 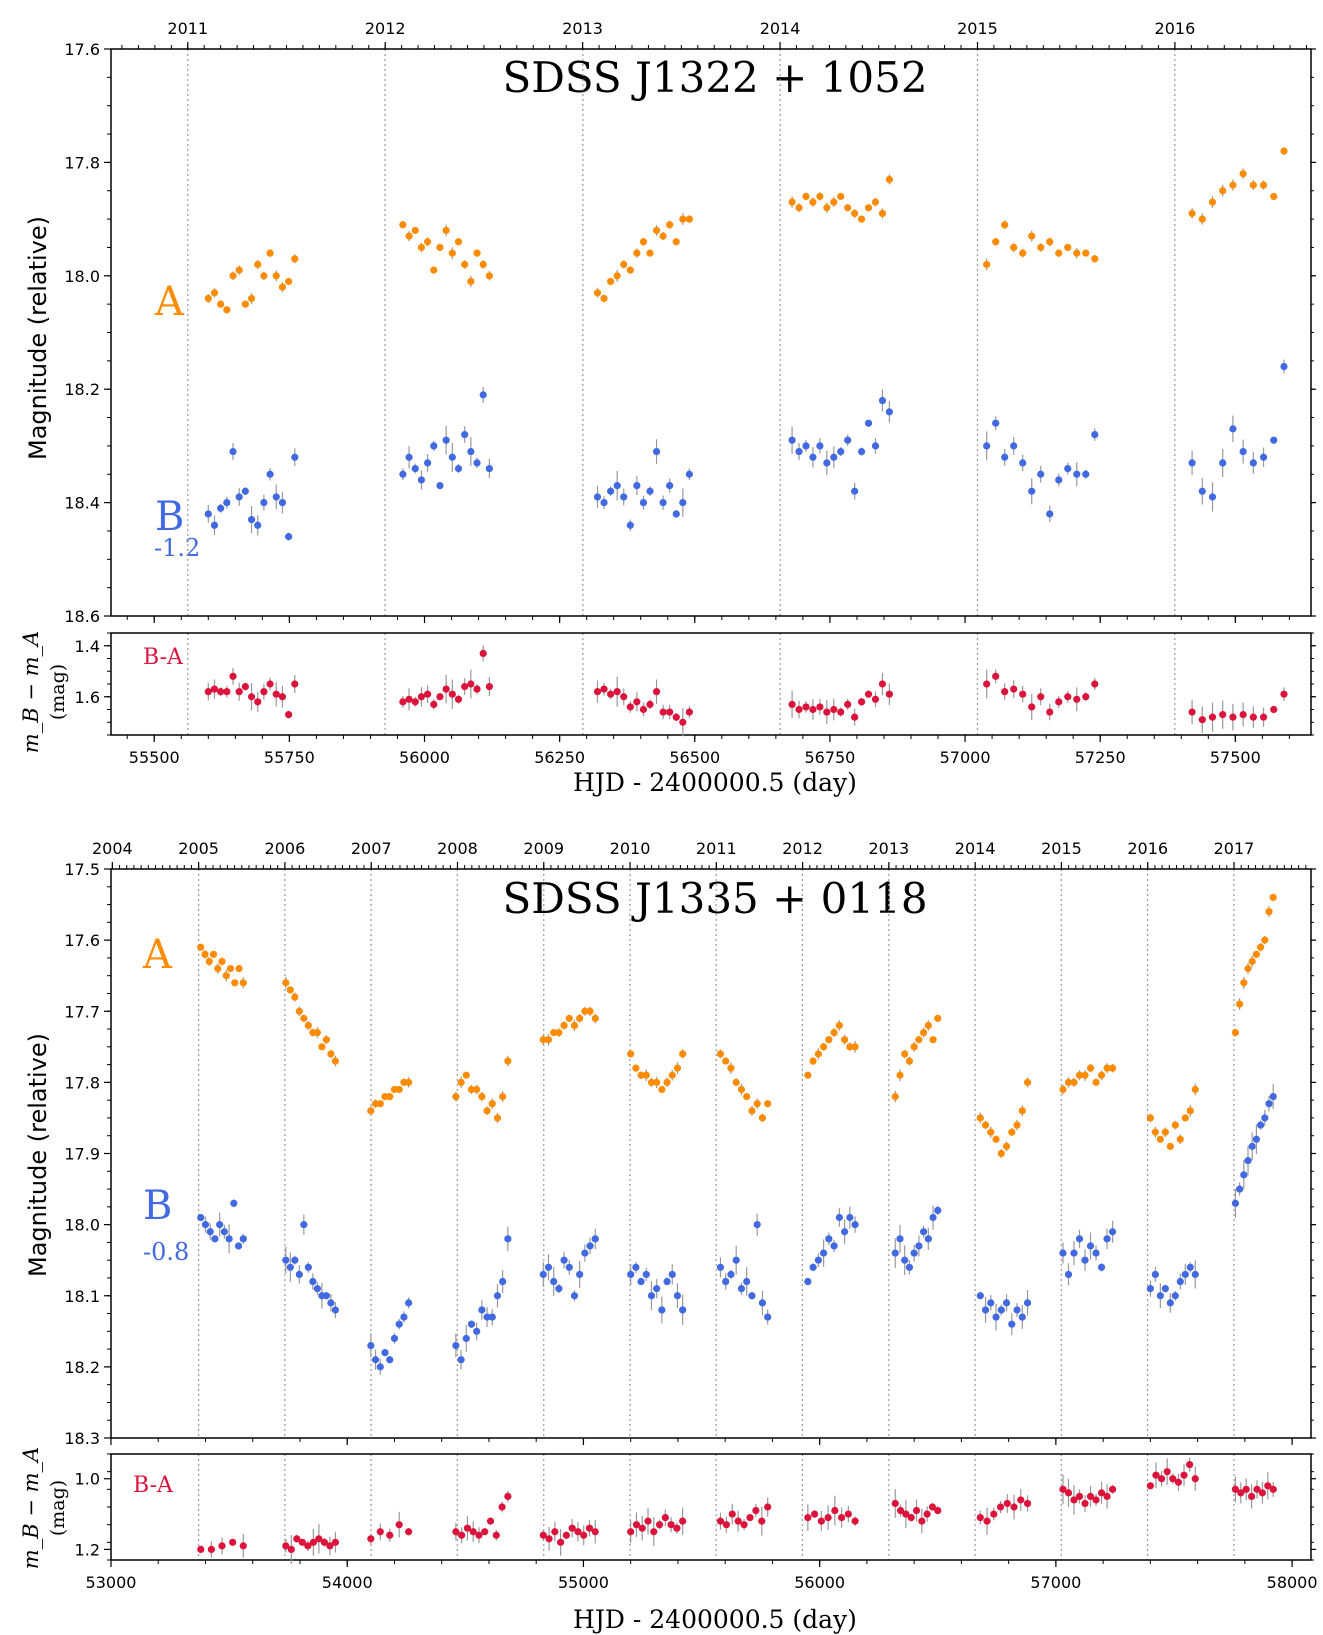 What do you see at coordinates (1061, 848) in the screenshot?
I see `year-tick-label: 2015` at bounding box center [1061, 848].